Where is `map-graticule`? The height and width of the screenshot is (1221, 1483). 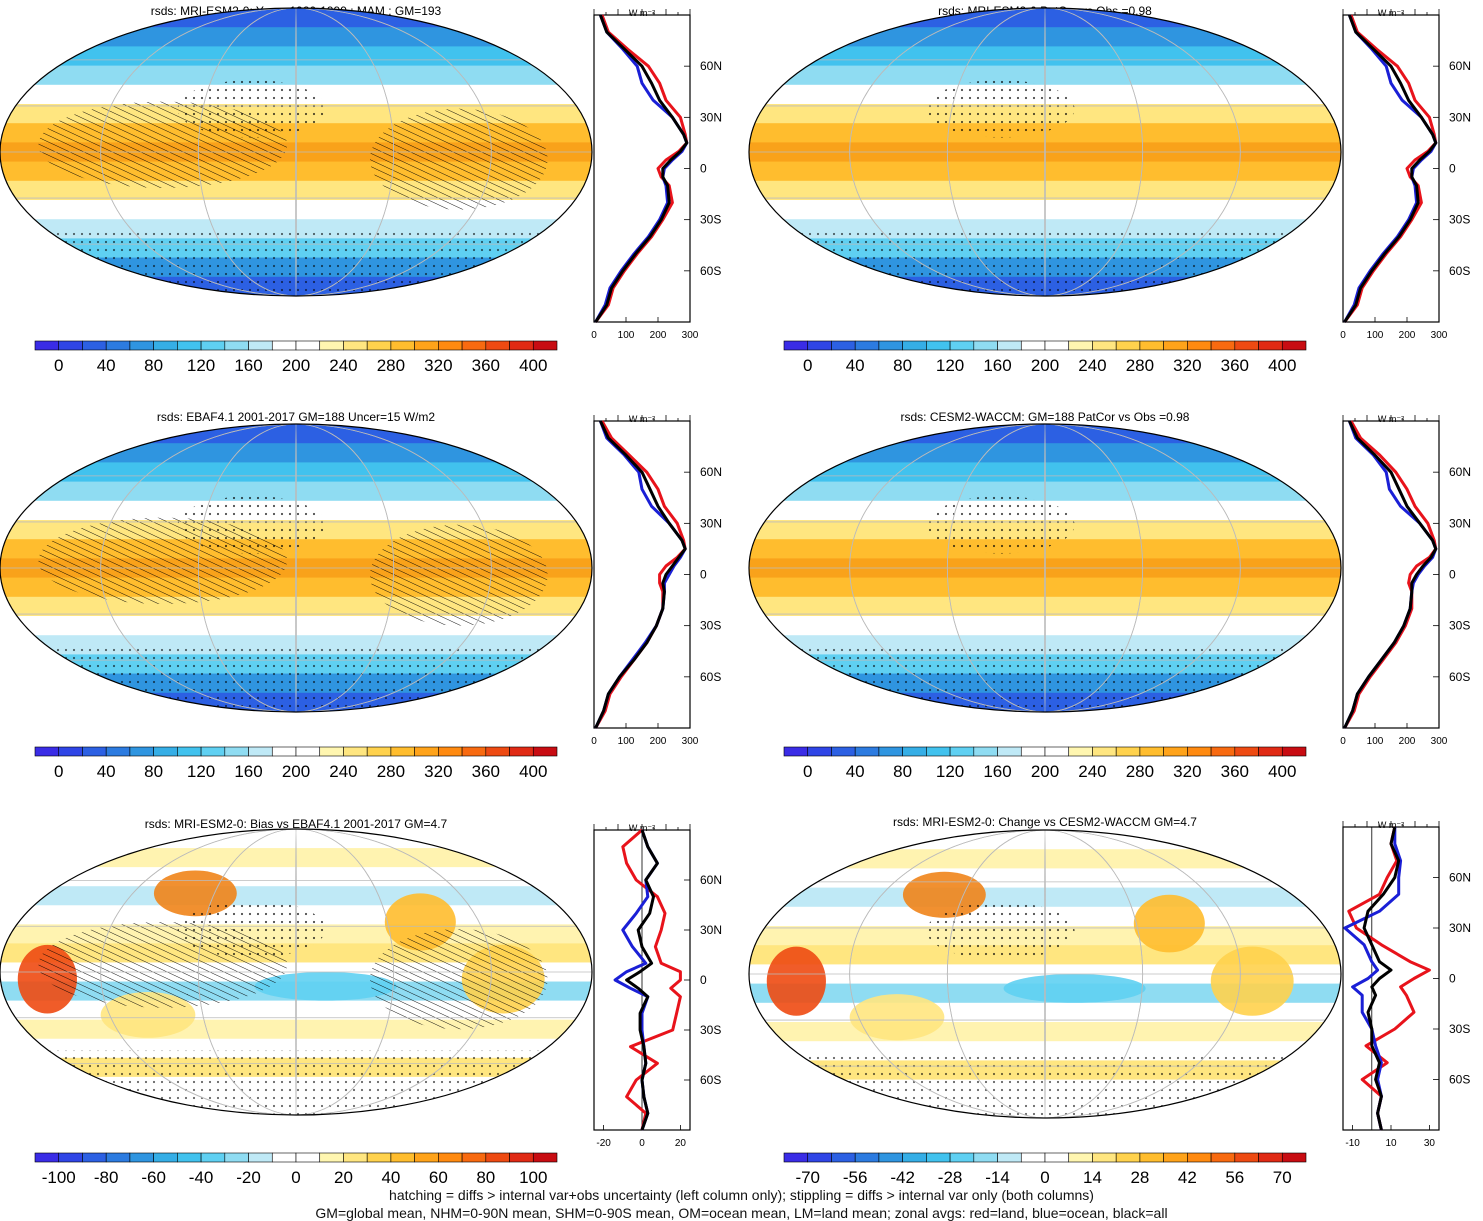 map-graticule is located at coordinates (1045, 568).